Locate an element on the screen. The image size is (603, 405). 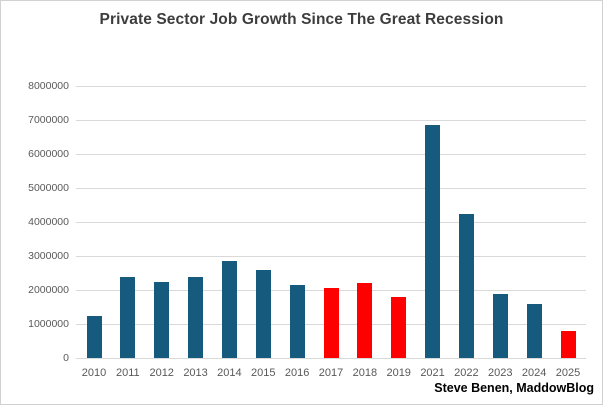
x-axis-tick-label: 2025 is located at coordinates (568, 373).